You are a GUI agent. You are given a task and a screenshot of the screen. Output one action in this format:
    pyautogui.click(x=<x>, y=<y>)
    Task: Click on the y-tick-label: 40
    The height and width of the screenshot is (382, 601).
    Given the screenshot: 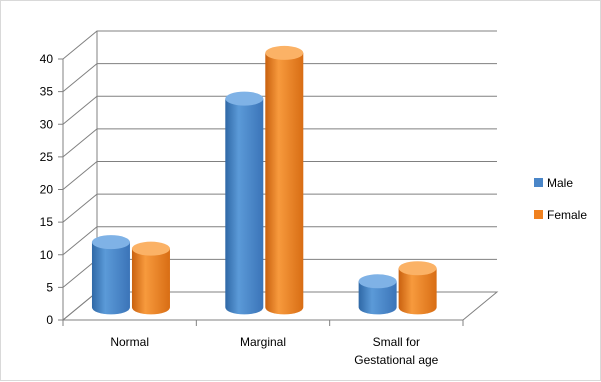 What is the action you would take?
    pyautogui.click(x=47, y=59)
    